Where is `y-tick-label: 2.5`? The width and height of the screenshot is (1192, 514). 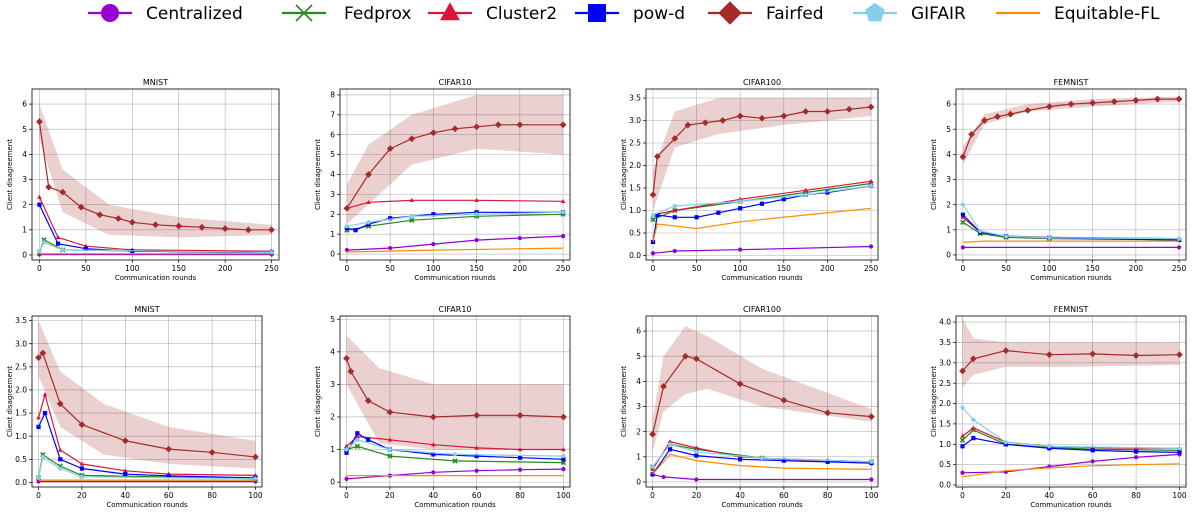
y-tick-label: 2.5 is located at coordinates (945, 383).